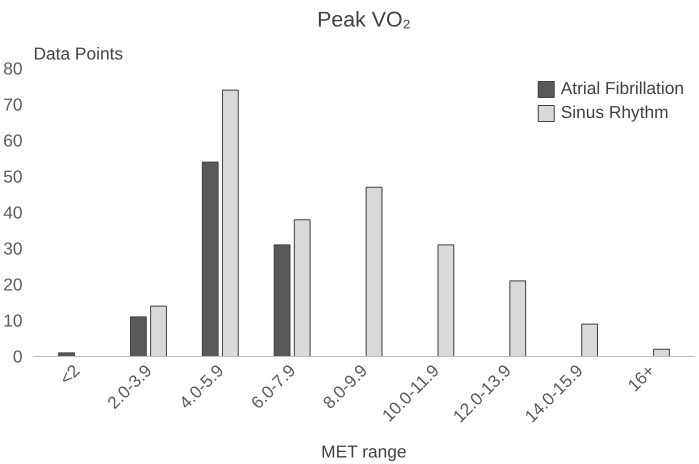 The image size is (699, 464). What do you see at coordinates (79, 54) in the screenshot?
I see `y-axis-title: Data Points` at bounding box center [79, 54].